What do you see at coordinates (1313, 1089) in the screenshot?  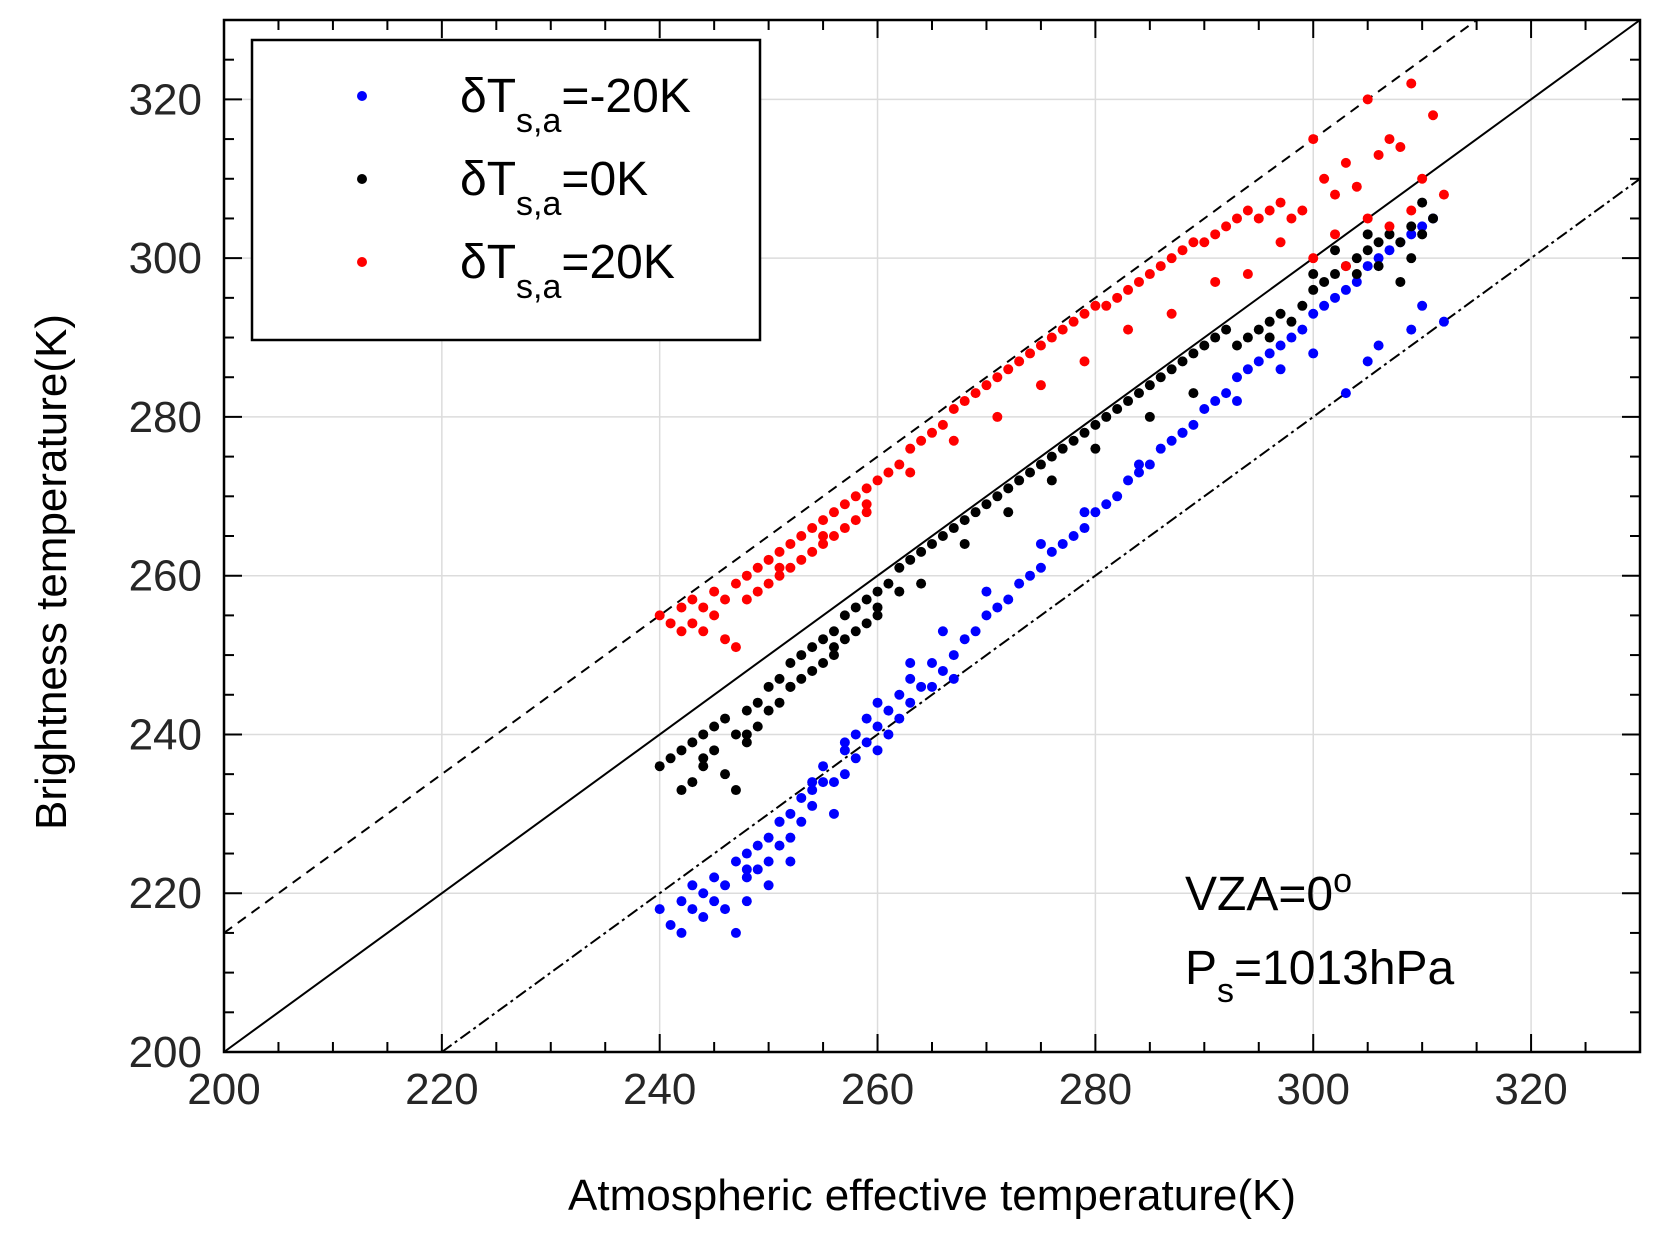 I see `x-tick-label: 300` at bounding box center [1313, 1089].